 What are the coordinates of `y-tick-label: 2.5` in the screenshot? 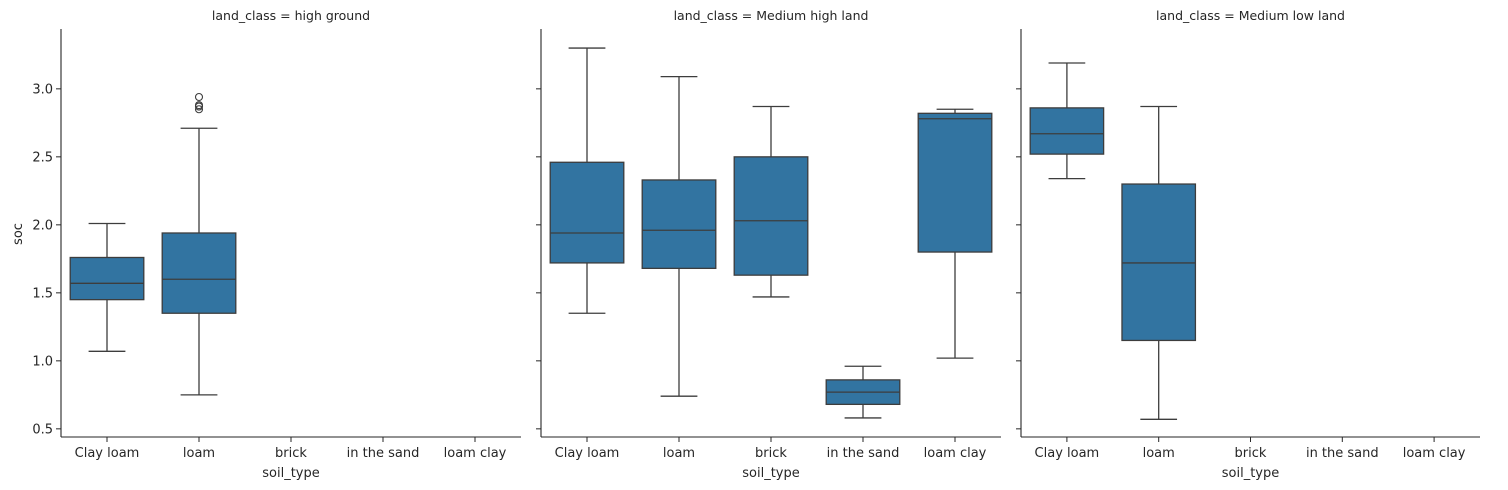 It's located at (42, 157).